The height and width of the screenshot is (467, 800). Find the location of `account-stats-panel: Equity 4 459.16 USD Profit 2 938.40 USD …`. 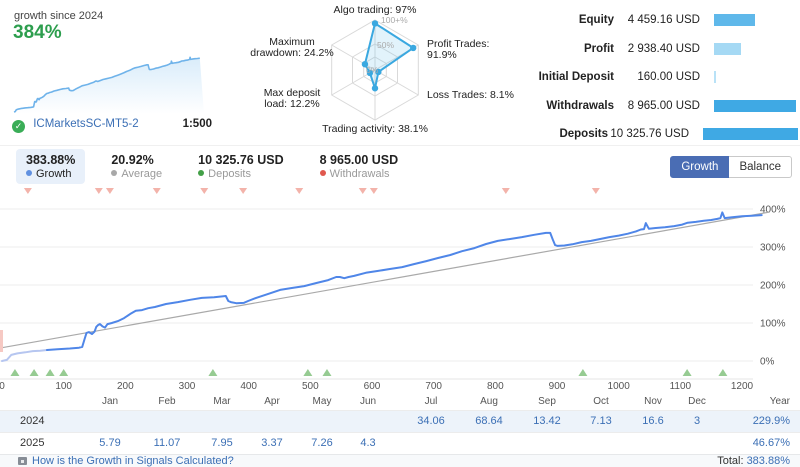

account-stats-panel: Equity 4 459.16 USD Profit 2 938.40 USD … is located at coordinates (655, 77).